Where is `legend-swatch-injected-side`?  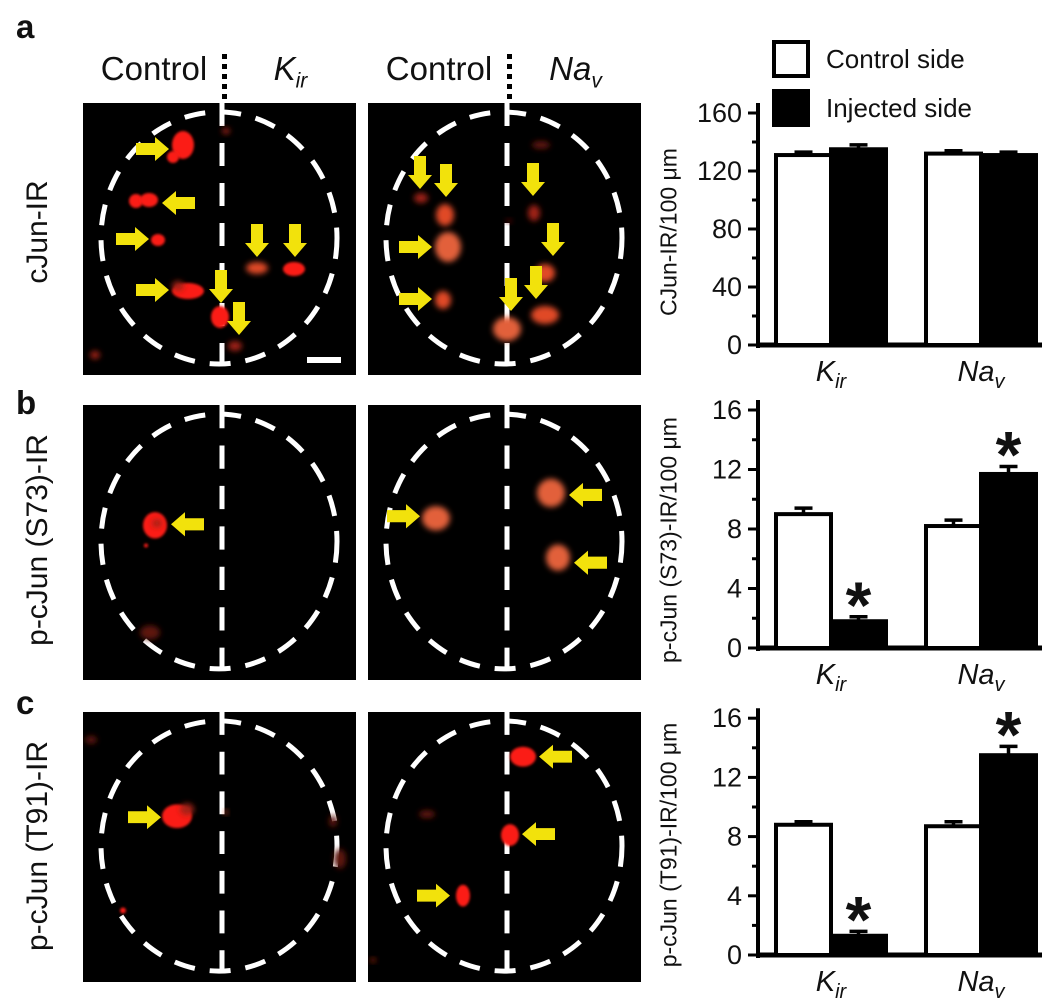 legend-swatch-injected-side is located at coordinates (791, 108).